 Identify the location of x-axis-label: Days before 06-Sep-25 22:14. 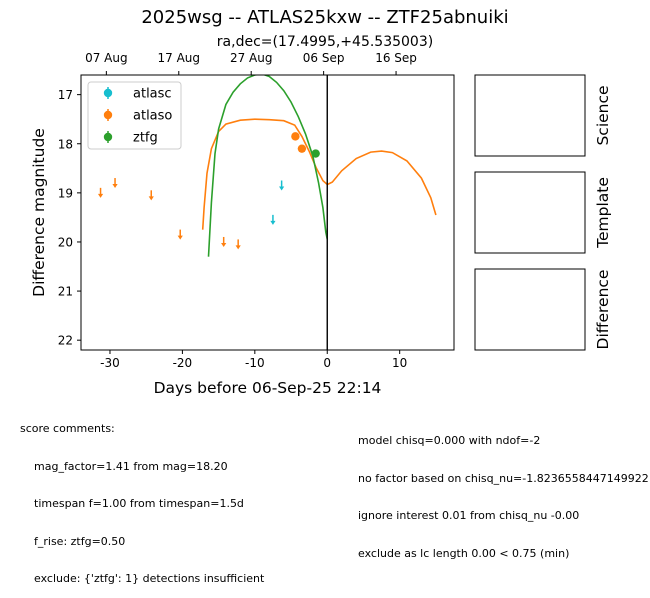
(268, 388).